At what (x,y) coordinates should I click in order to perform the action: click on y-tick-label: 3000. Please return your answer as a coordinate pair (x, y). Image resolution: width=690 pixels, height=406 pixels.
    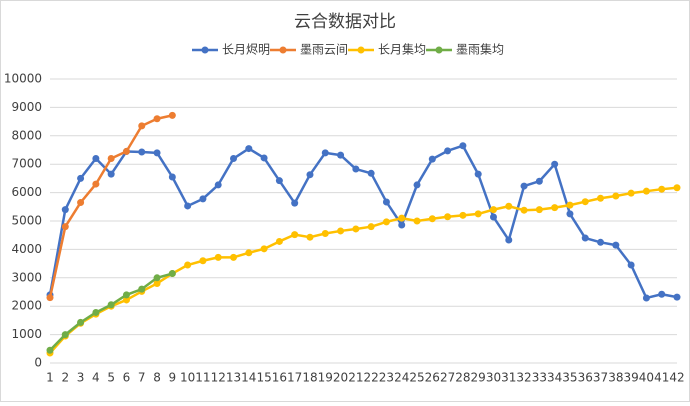
    Looking at the image, I should click on (26, 277).